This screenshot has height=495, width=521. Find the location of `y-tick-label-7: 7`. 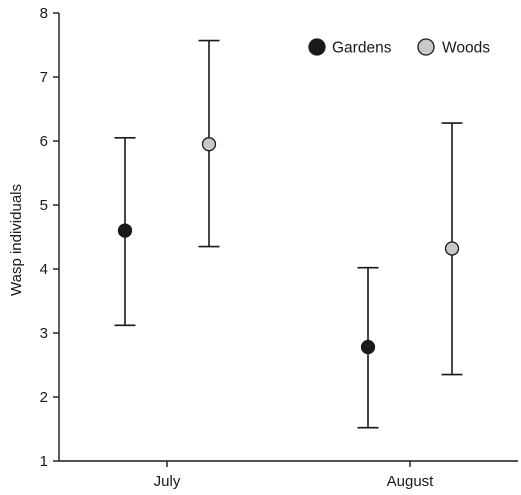

y-tick-label-7: 7 is located at coordinates (44, 77).